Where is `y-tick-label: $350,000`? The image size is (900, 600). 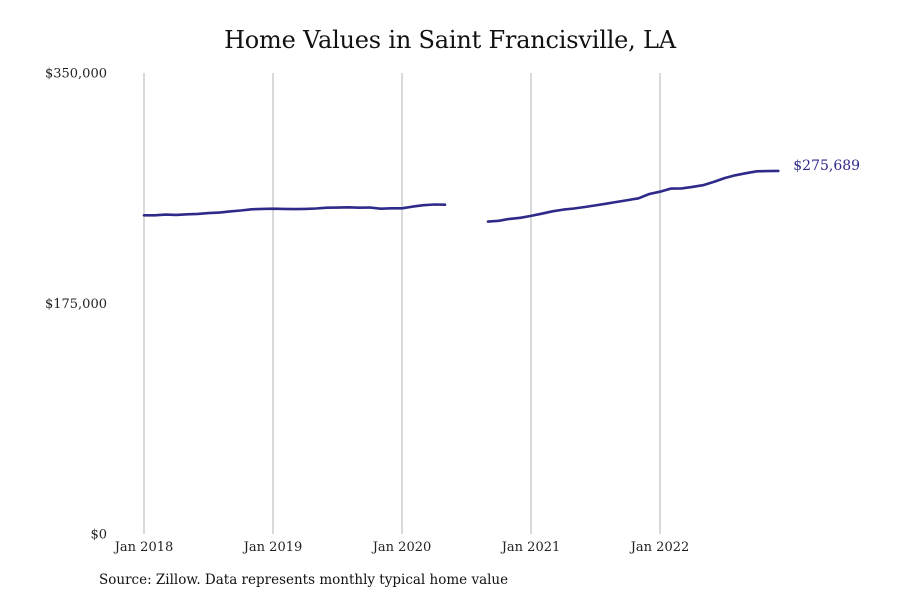 y-tick-label: $350,000 is located at coordinates (76, 74).